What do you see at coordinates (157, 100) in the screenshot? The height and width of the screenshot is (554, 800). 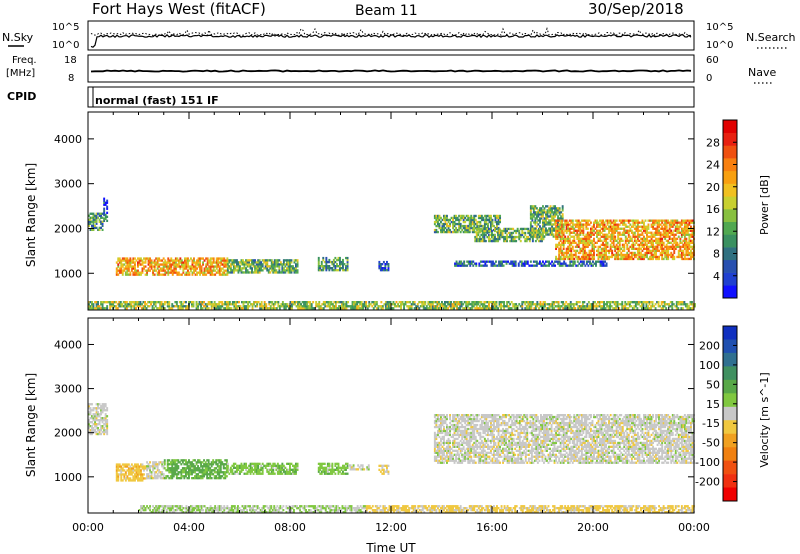 I see `cpid-text: normal (fast) 151 IF` at bounding box center [157, 100].